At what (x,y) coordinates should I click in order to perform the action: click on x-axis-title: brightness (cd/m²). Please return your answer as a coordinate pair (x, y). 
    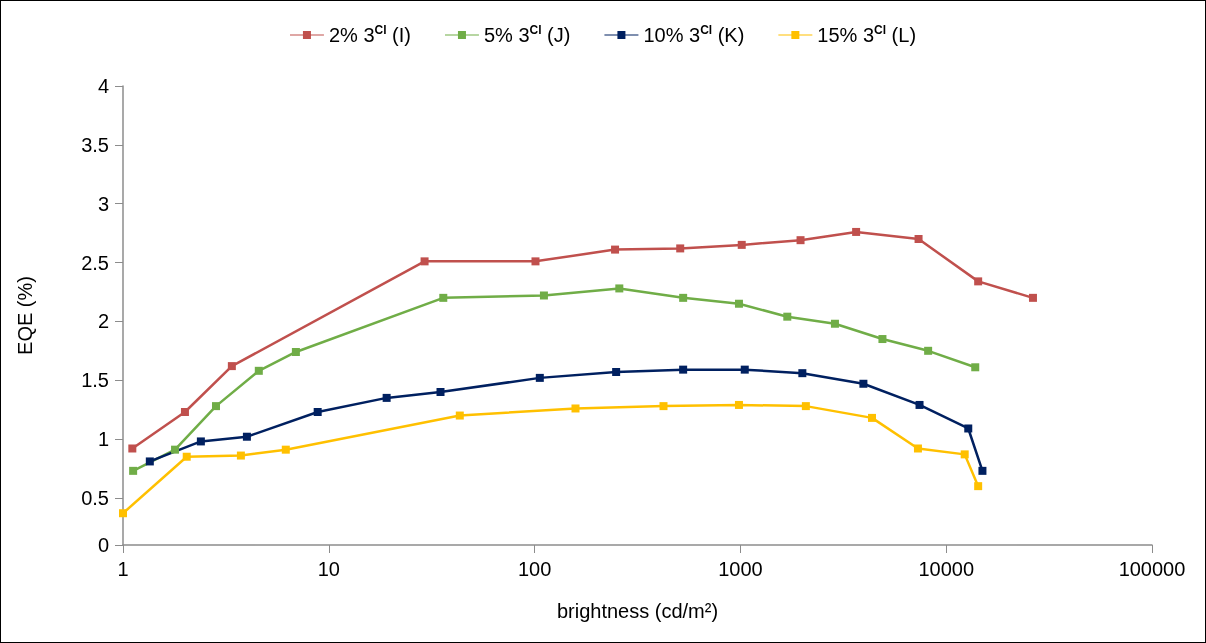
    Looking at the image, I should click on (637, 611).